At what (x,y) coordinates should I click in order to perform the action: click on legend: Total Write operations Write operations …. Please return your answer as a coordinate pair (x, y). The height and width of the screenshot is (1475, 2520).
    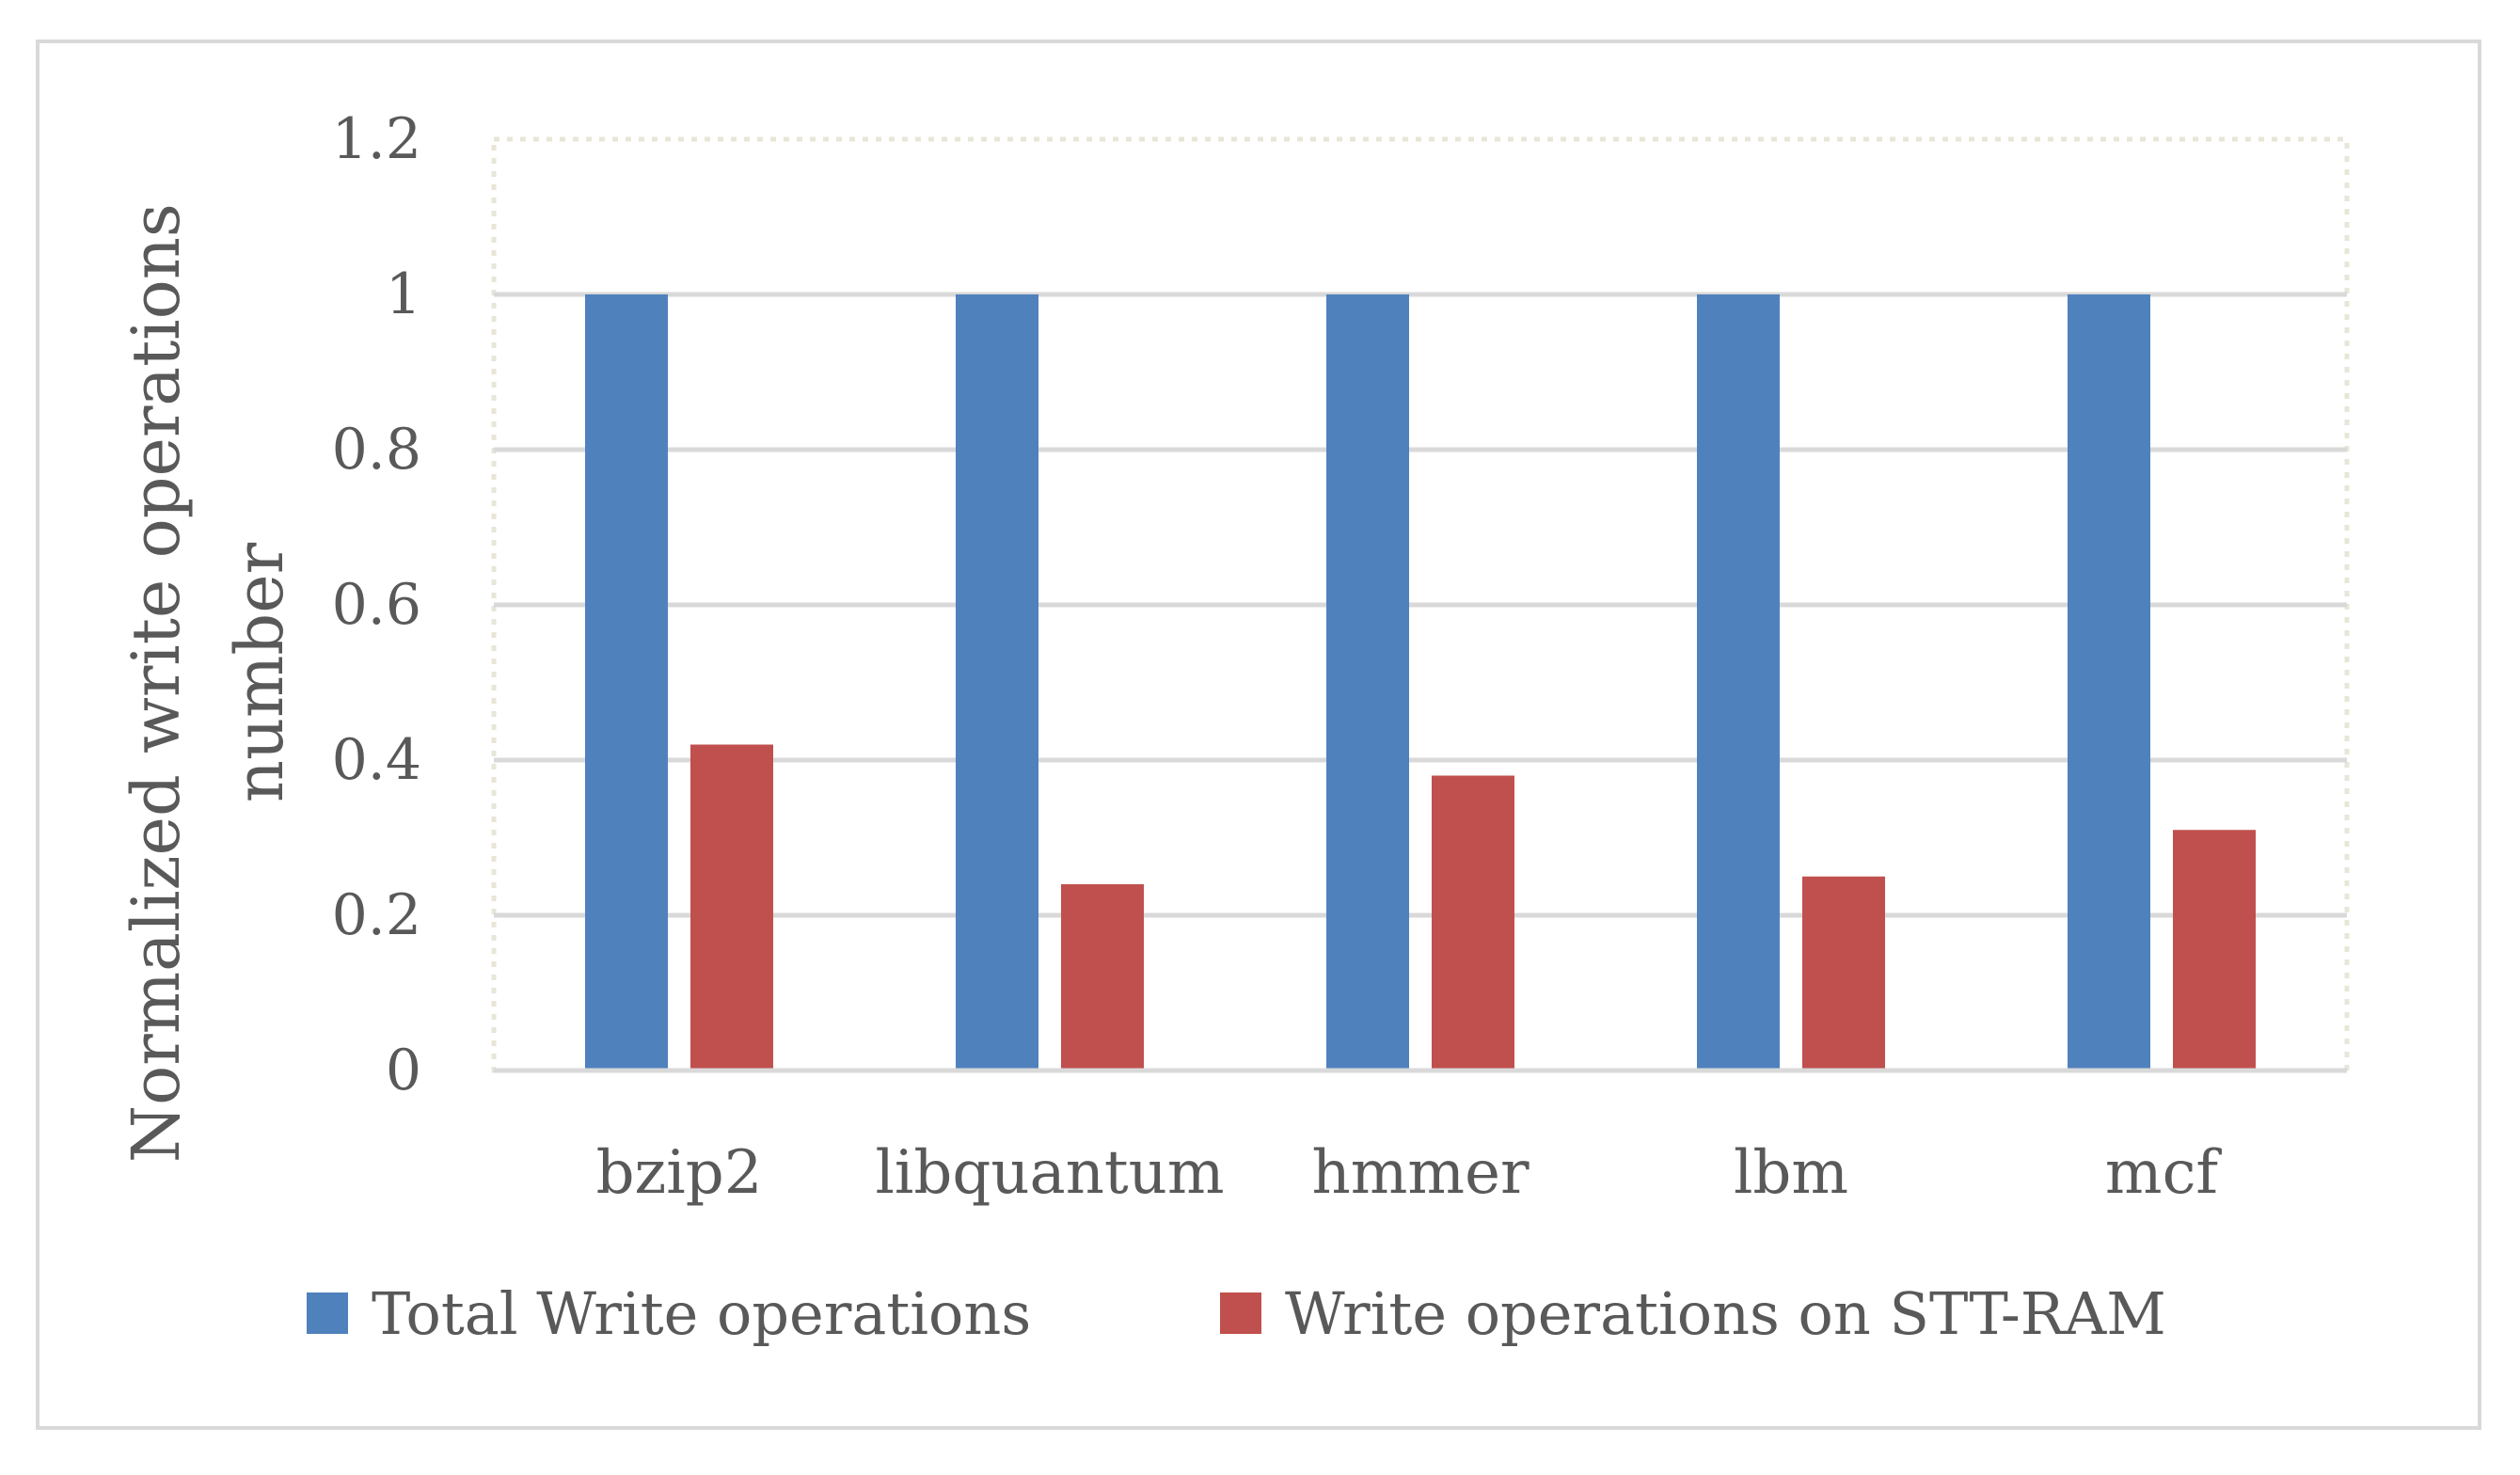
    Looking at the image, I should click on (1236, 1313).